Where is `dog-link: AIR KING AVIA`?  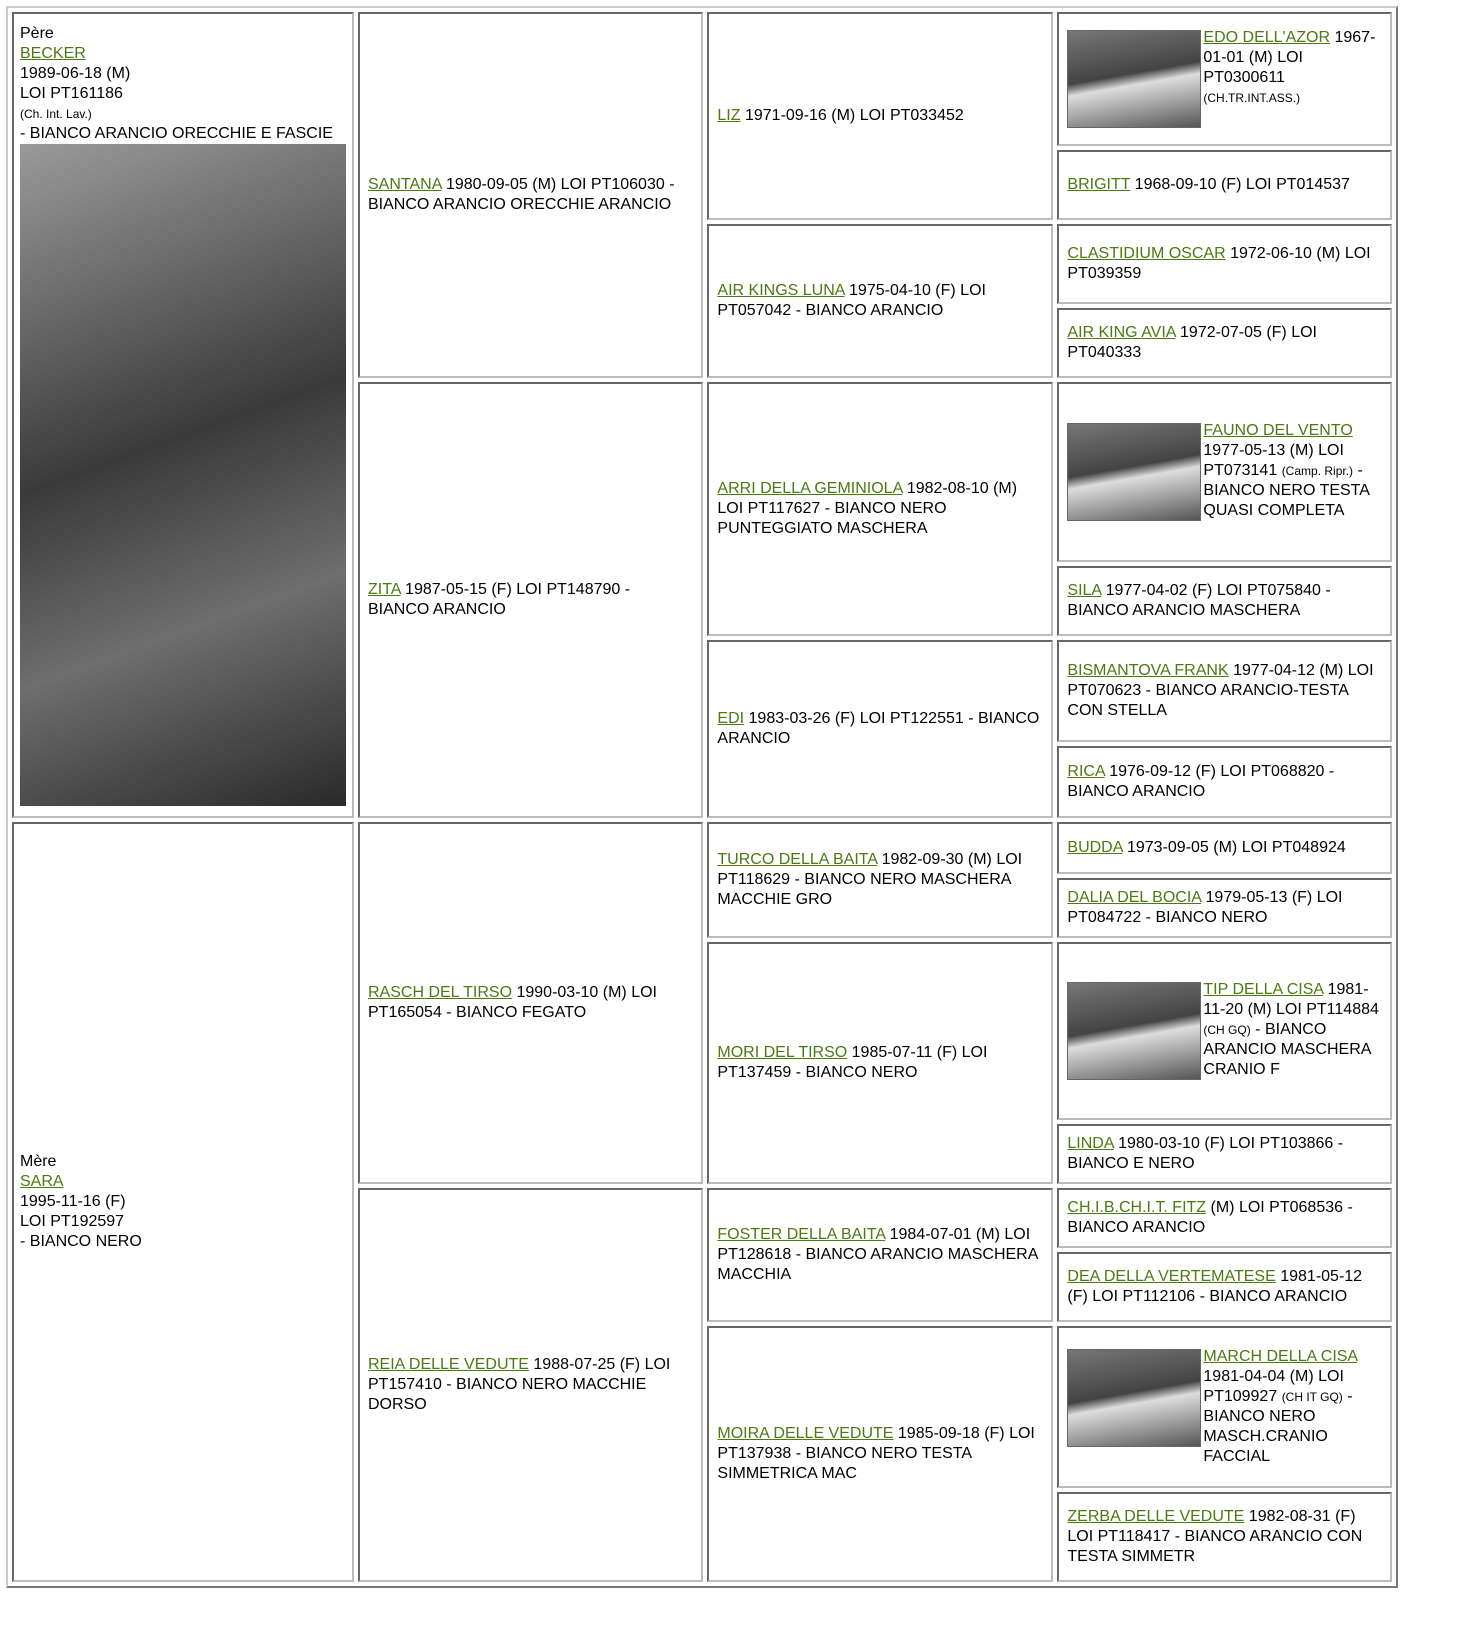
dog-link: AIR KING AVIA is located at coordinates (1121, 332).